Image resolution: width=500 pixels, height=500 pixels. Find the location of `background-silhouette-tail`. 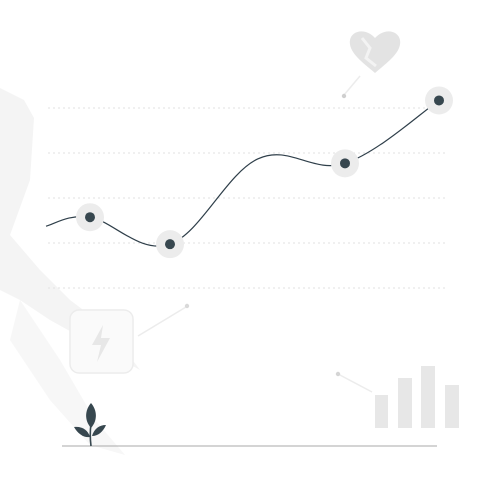

background-silhouette-tail is located at coordinates (67, 377).